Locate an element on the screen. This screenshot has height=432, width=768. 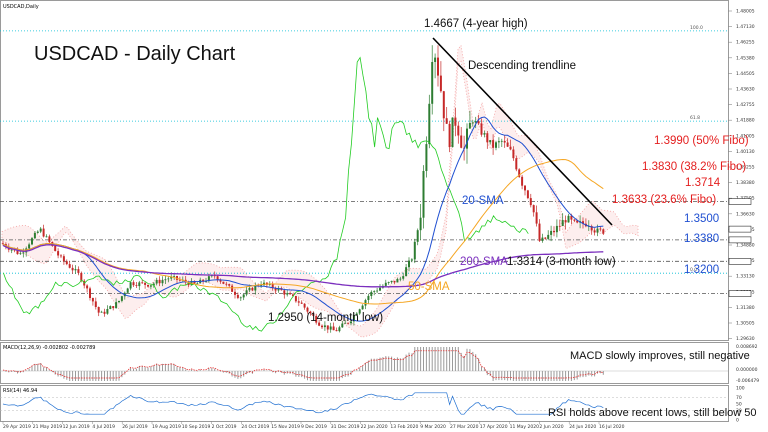
price-tick-label: 1.29630 is located at coordinates (745, 339).